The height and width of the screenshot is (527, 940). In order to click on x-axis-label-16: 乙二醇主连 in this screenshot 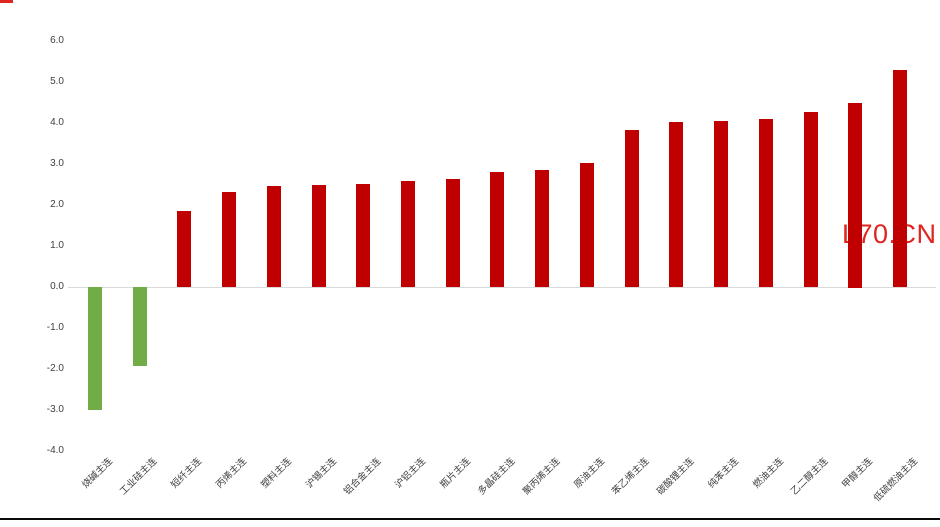, I will do `click(809, 477)`.